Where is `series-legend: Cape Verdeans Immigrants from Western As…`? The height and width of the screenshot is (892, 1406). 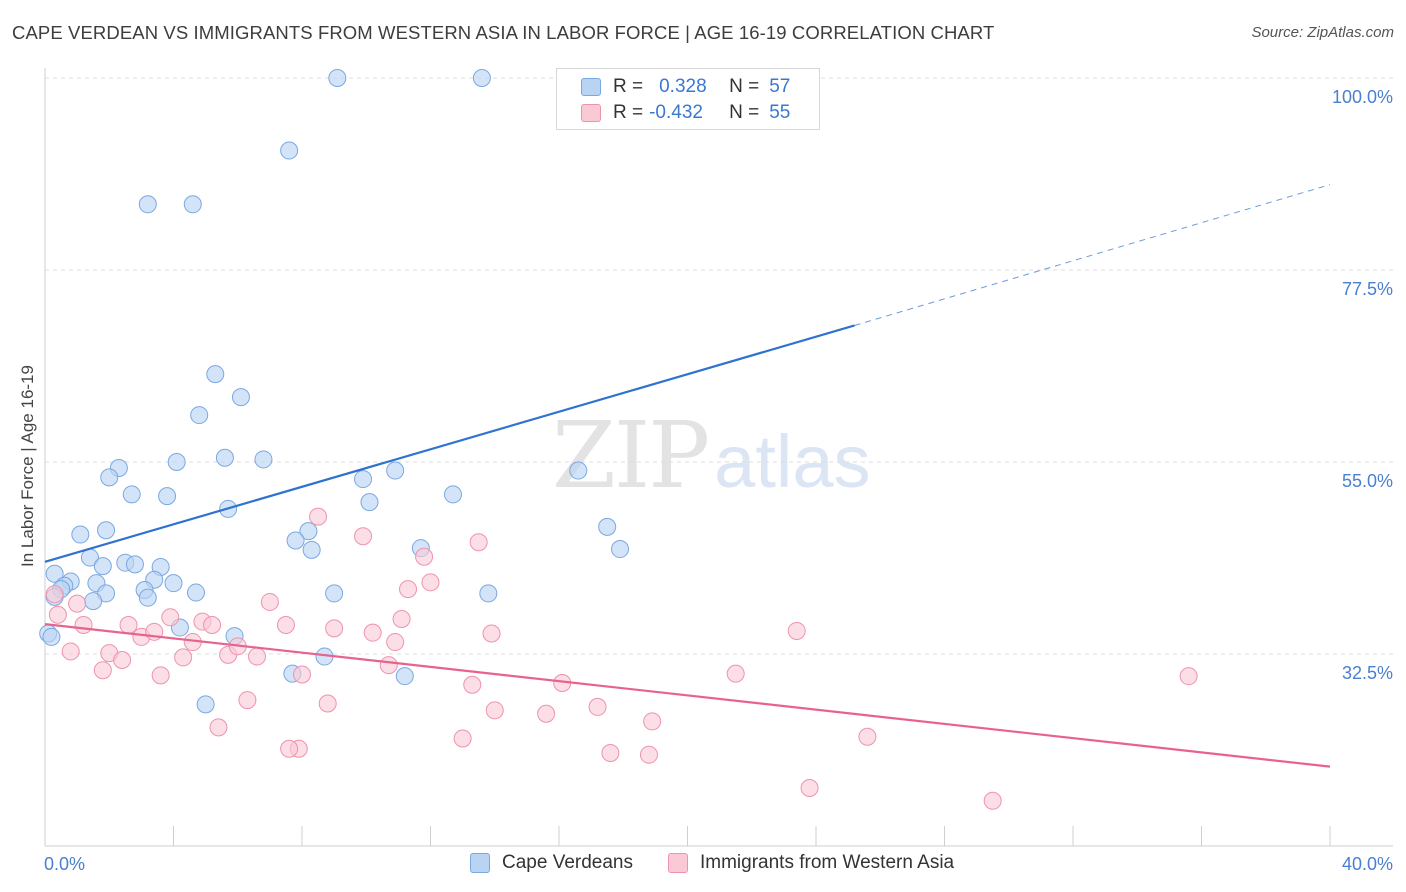 series-legend: Cape Verdeans Immigrants from Western As… is located at coordinates (703, 865).